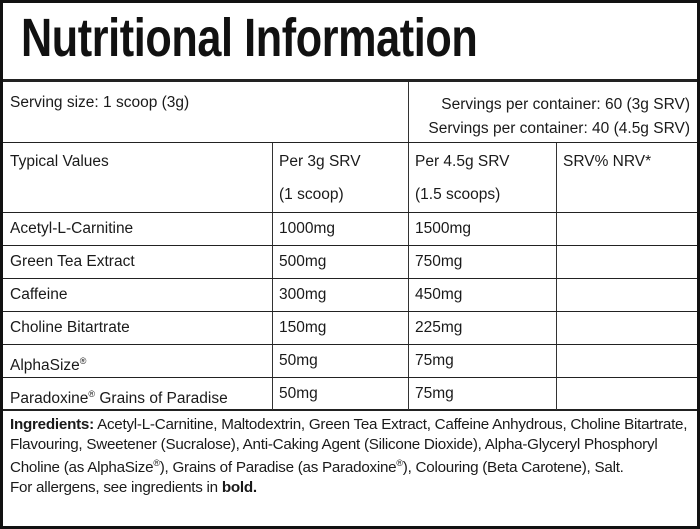  Describe the element at coordinates (72, 228) in the screenshot. I see `nutrient-name: Acetyl-L-Carnitine` at that location.